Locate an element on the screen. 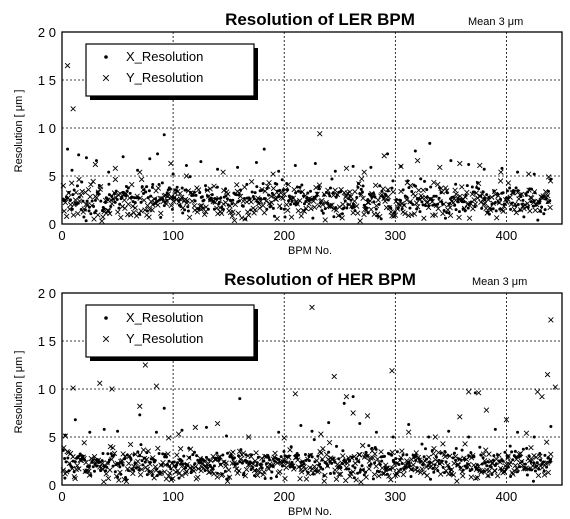 The image size is (570, 519). legend-label: X_Resolution is located at coordinates (164, 56).